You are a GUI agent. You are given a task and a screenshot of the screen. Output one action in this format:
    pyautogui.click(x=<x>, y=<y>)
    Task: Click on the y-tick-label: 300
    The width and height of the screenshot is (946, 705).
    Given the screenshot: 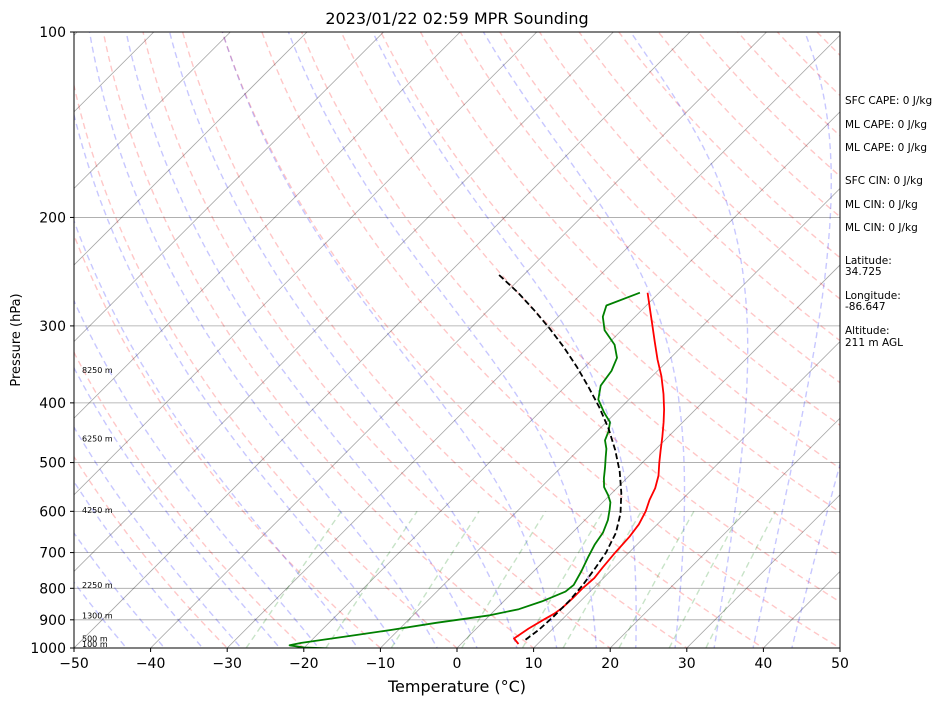 What is the action you would take?
    pyautogui.click(x=52, y=327)
    